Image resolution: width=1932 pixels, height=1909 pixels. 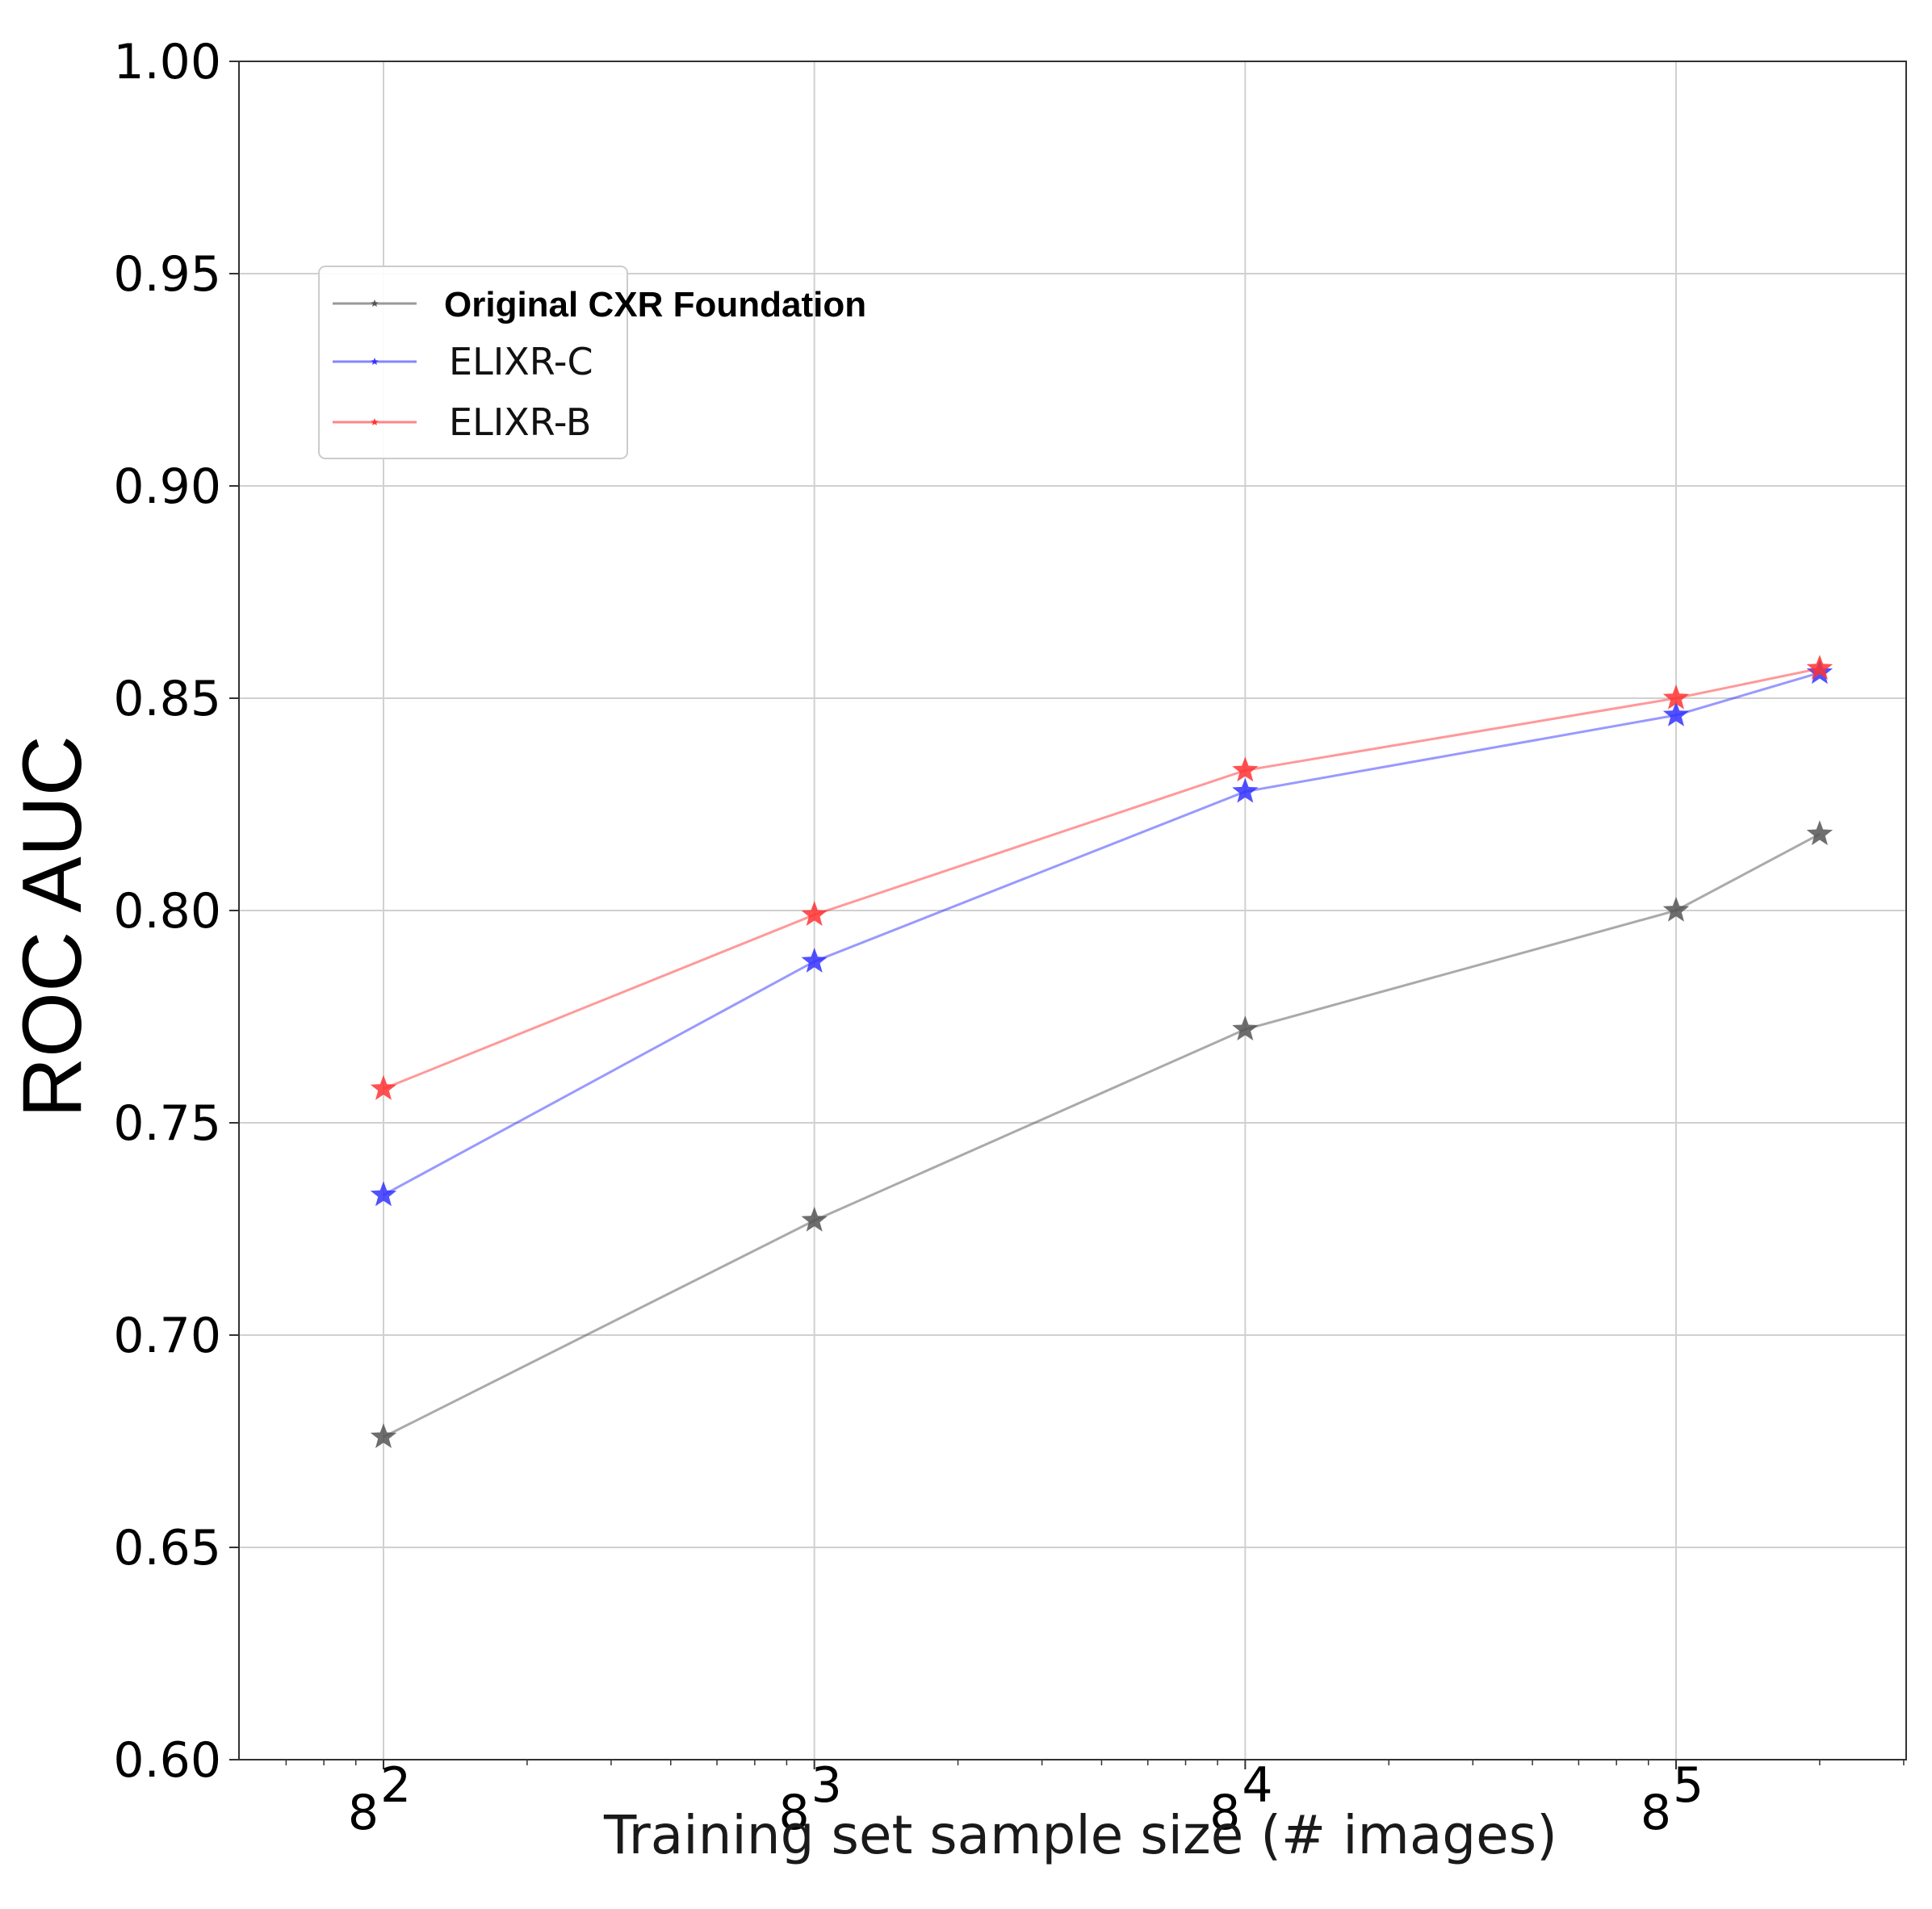 What do you see at coordinates (167, 1760) in the screenshot?
I see `y-tick-label: 0.60` at bounding box center [167, 1760].